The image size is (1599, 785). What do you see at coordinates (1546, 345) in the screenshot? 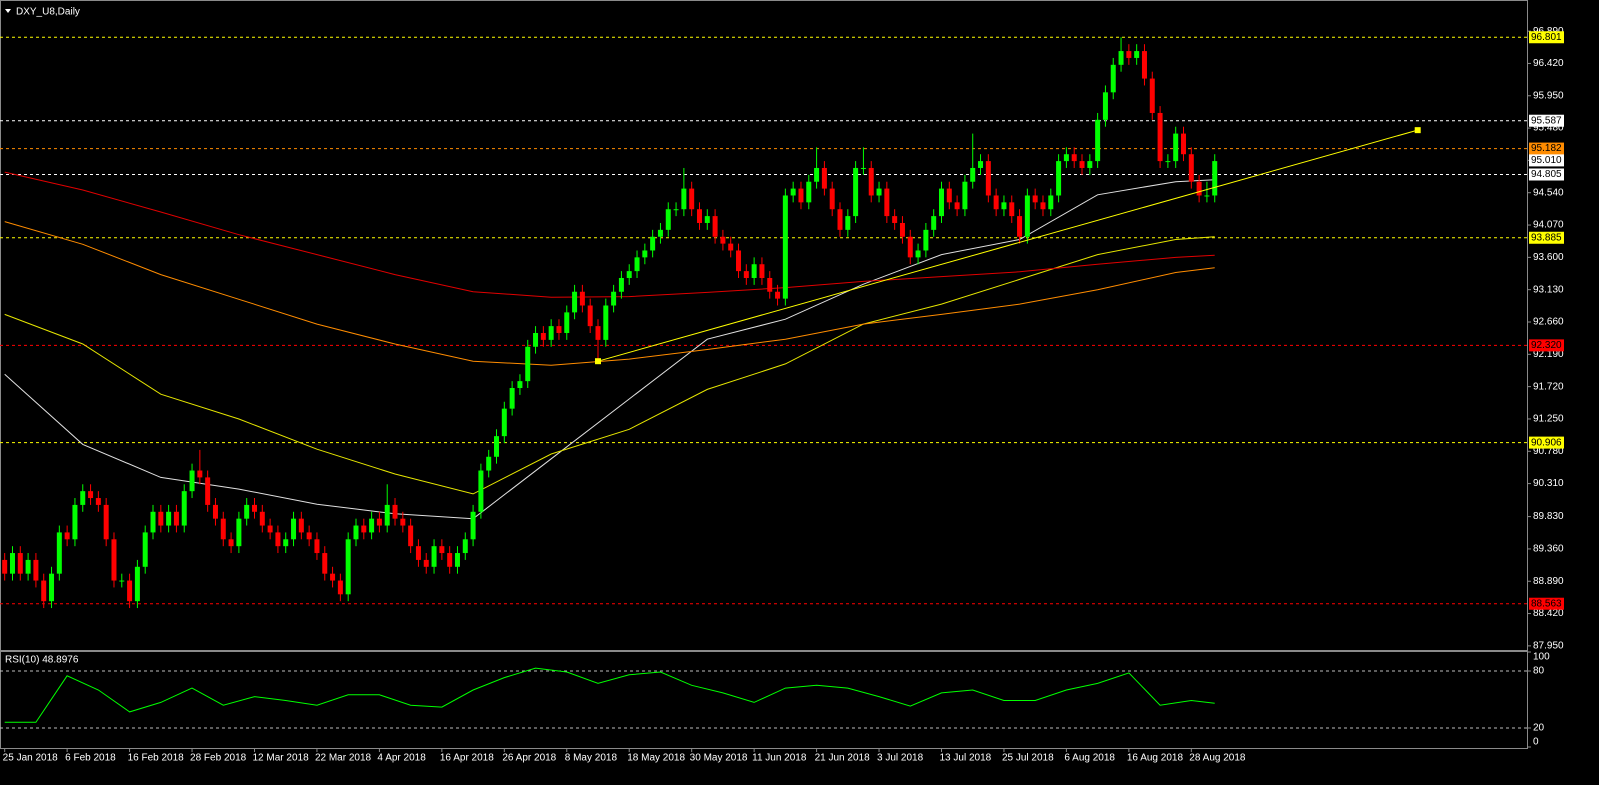
I see `level-label: 92.320` at bounding box center [1546, 345].